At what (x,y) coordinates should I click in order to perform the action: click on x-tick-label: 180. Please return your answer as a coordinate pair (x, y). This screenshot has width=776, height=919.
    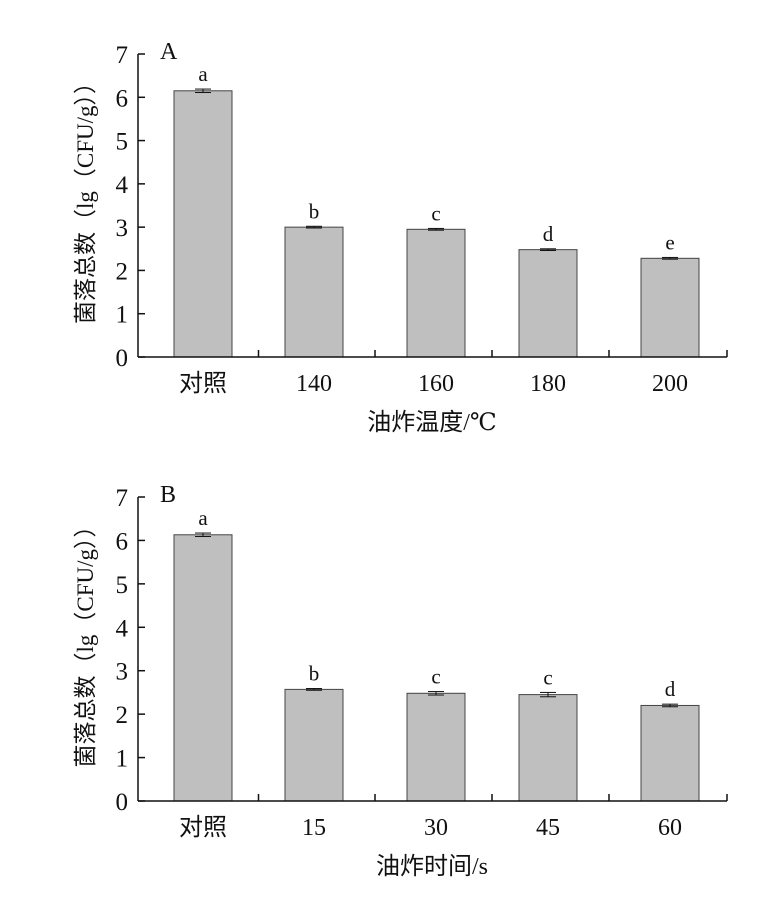
    Looking at the image, I should click on (548, 384).